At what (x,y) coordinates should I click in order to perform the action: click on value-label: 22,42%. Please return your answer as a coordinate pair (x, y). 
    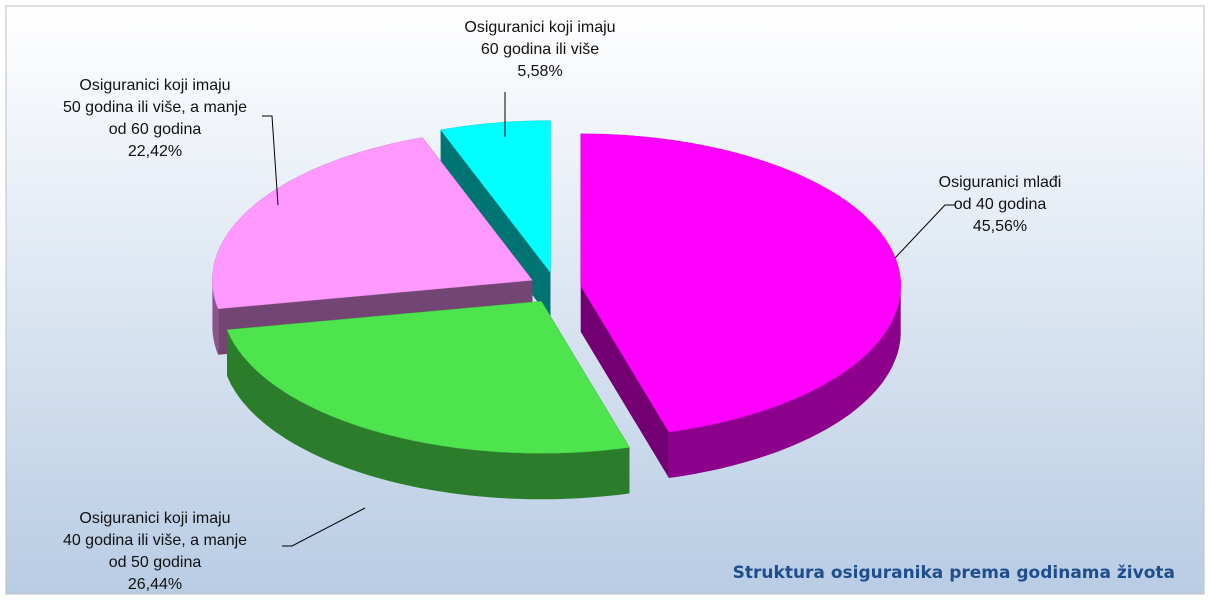
    Looking at the image, I should click on (155, 151).